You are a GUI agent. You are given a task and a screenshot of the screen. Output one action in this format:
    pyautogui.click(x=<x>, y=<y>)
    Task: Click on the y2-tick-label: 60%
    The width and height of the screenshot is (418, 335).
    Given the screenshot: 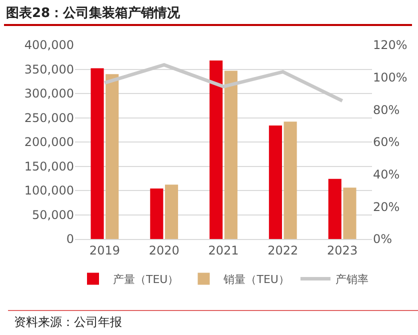 What is the action you would take?
    pyautogui.click(x=386, y=142)
    